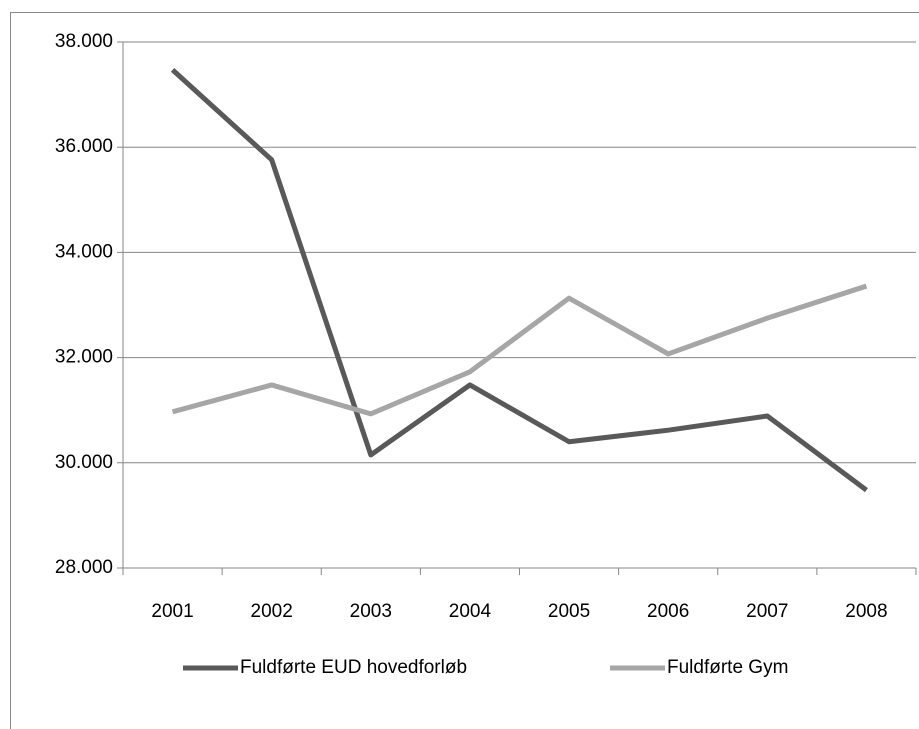 The image size is (919, 729). I want to click on series-line, so click(519, 350).